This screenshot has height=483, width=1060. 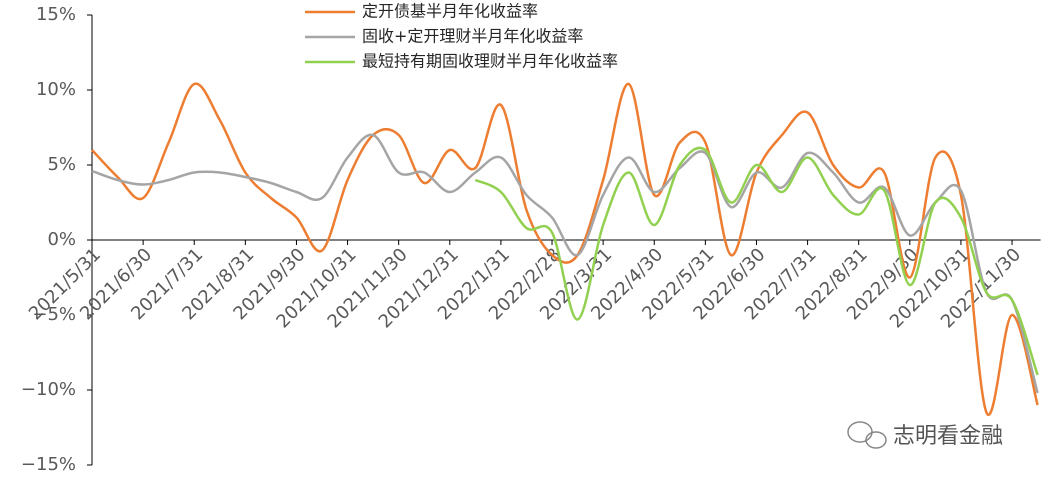 I want to click on watermark-icon, so click(x=867, y=435).